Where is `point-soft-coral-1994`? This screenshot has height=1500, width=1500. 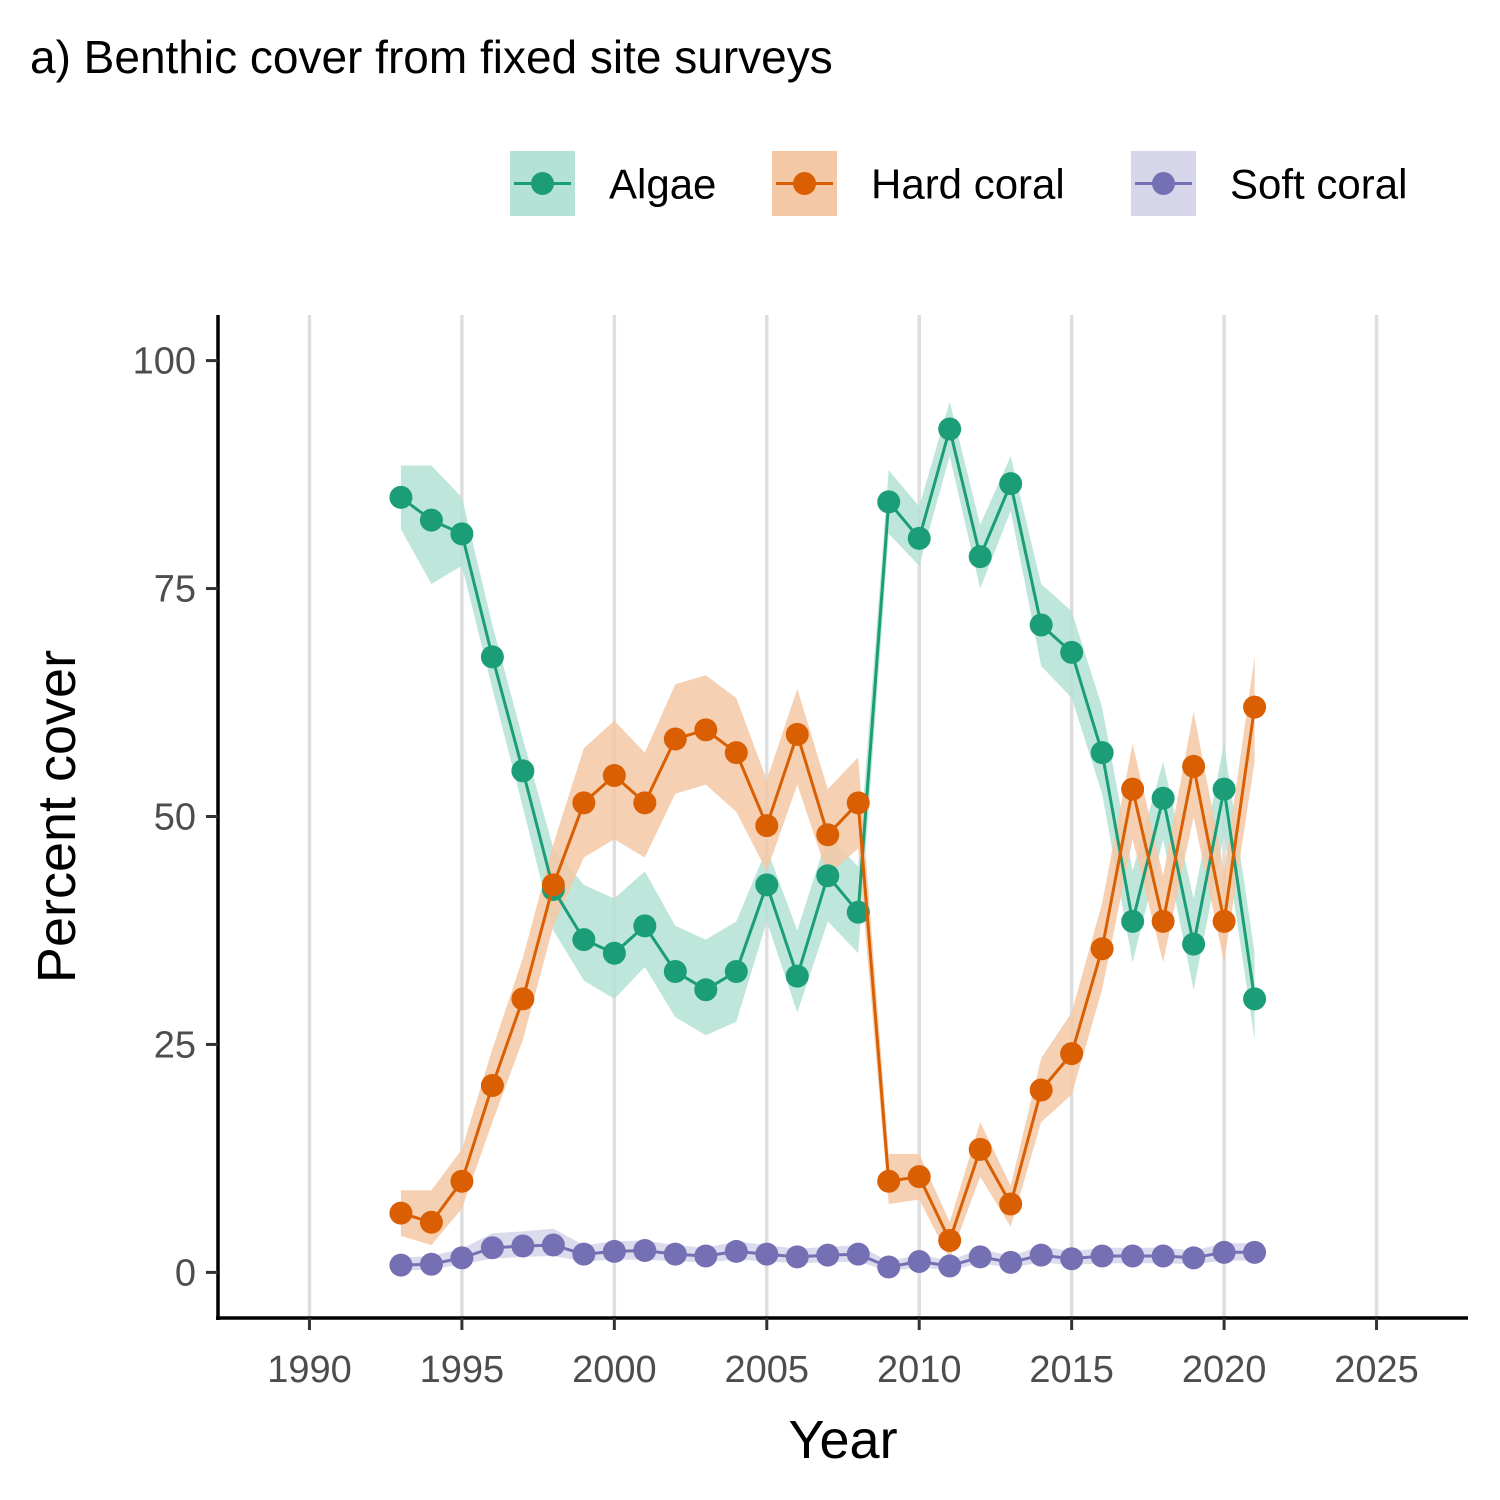
point-soft-coral-1994 is located at coordinates (431, 1264).